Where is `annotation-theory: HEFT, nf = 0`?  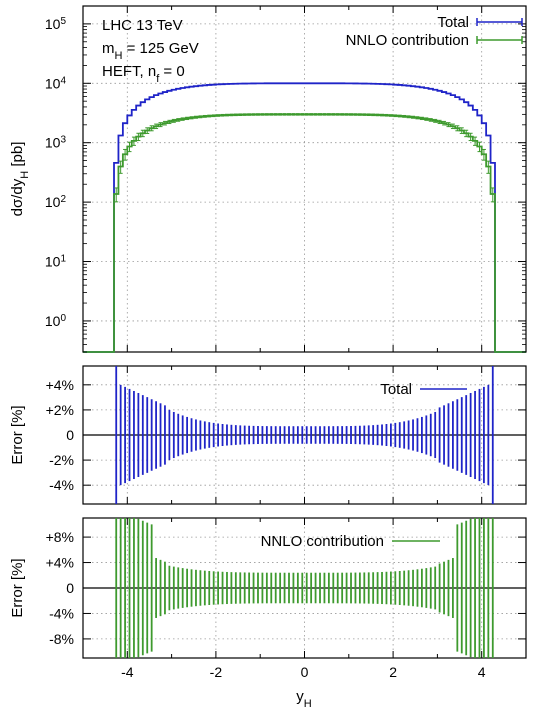
annotation-theory: HEFT, nf = 0 is located at coordinates (143, 74).